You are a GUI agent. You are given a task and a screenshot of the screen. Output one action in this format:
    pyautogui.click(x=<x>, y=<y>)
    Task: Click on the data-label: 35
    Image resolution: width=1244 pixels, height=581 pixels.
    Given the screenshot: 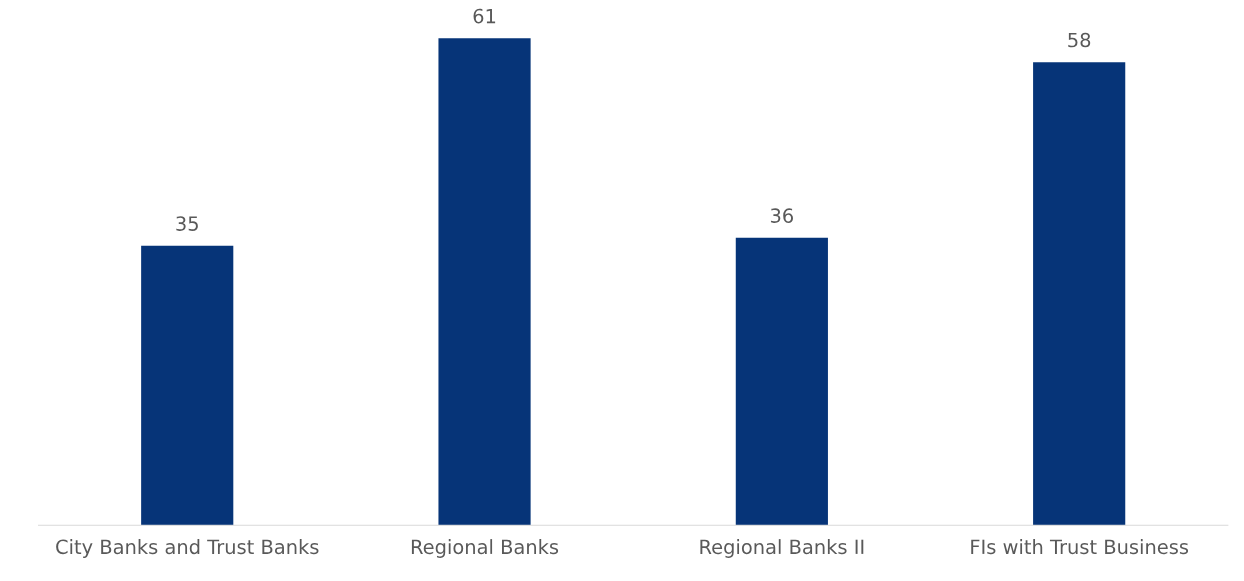 What is the action you would take?
    pyautogui.click(x=187, y=223)
    